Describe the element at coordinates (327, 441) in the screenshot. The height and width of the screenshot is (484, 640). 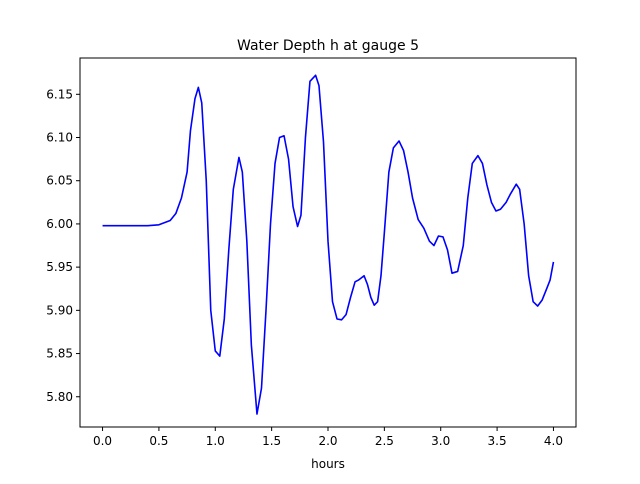
I see `x-tick-label: 2.0` at that location.